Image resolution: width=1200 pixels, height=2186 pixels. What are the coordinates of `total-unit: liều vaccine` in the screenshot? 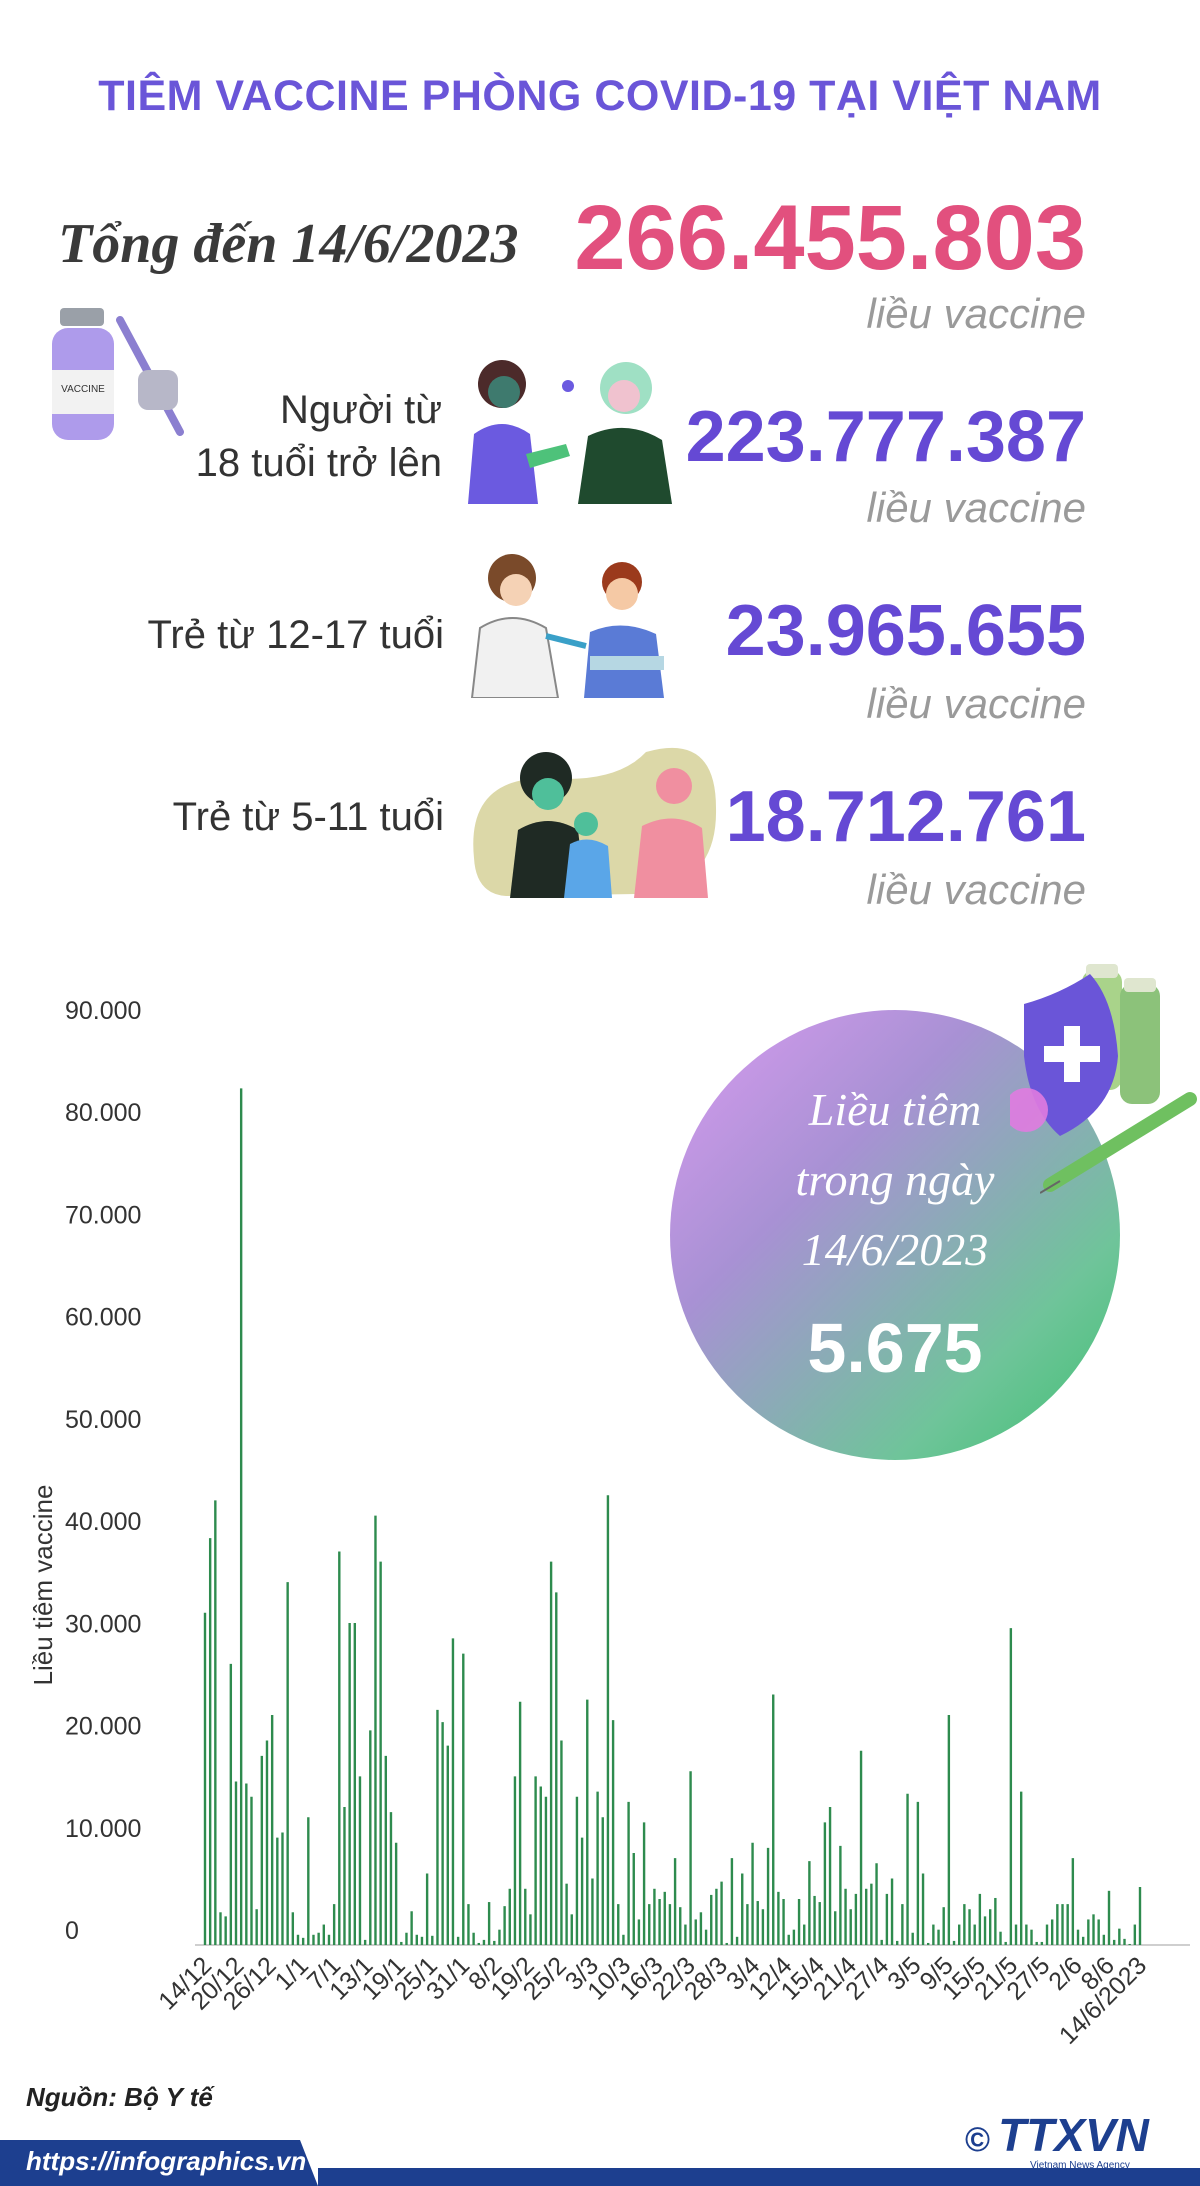 It's located at (976, 313).